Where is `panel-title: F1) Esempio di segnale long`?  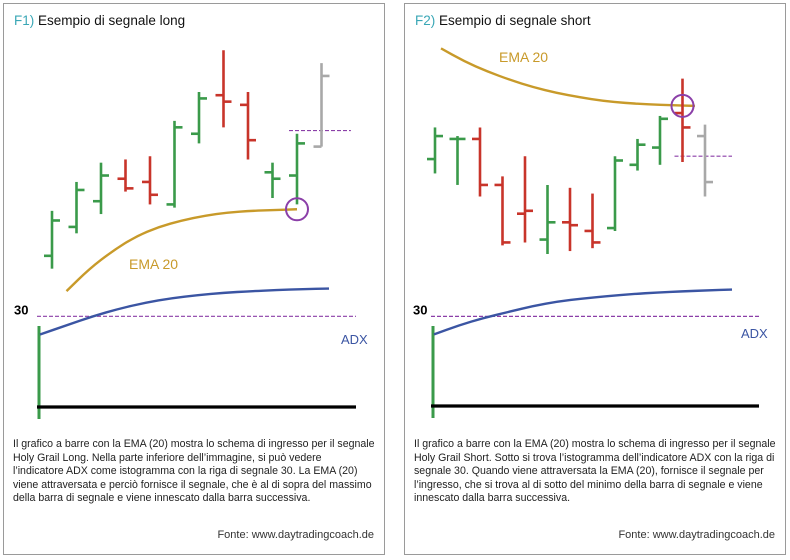
panel-title: F1) Esempio di segnale long is located at coordinates (99, 20).